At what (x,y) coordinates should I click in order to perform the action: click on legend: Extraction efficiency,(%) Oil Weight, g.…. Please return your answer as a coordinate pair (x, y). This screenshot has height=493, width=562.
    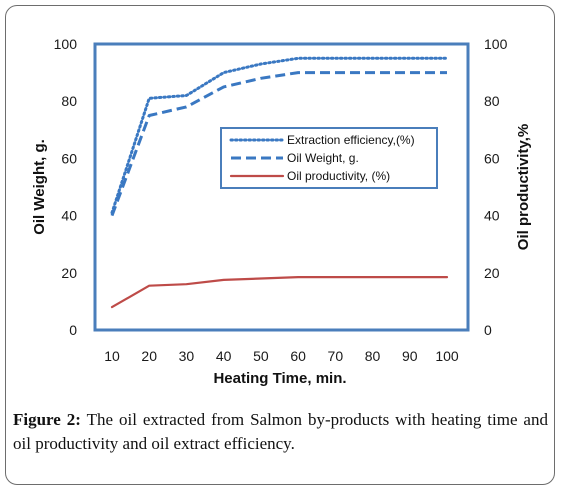
    Looking at the image, I should click on (329, 158).